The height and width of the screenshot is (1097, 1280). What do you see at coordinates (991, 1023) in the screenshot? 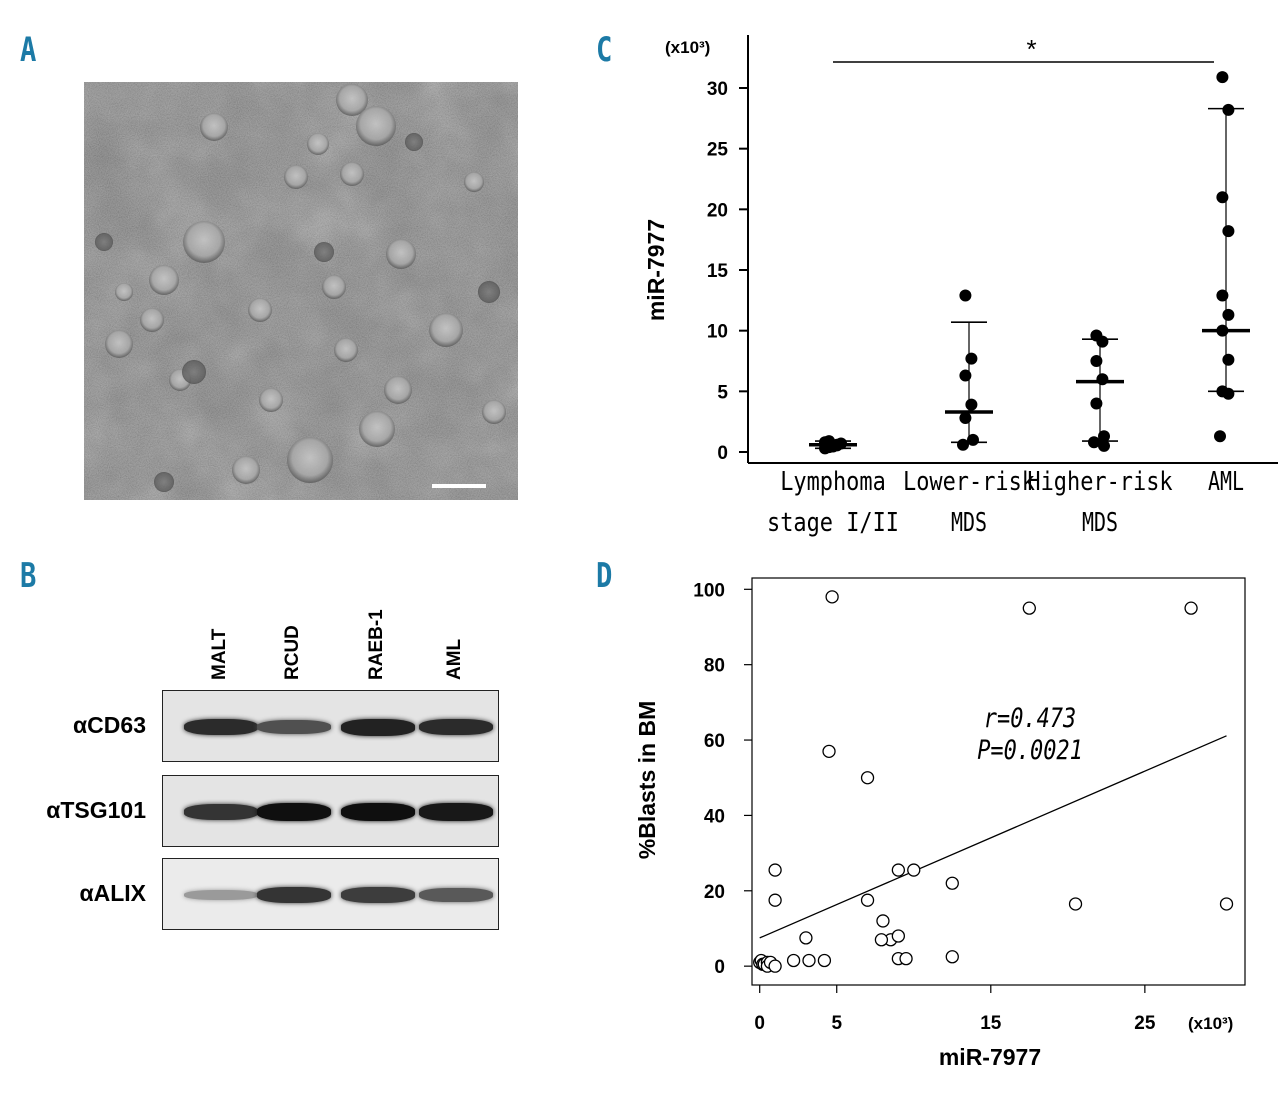
I see `x-tick-label: 15` at bounding box center [991, 1023].